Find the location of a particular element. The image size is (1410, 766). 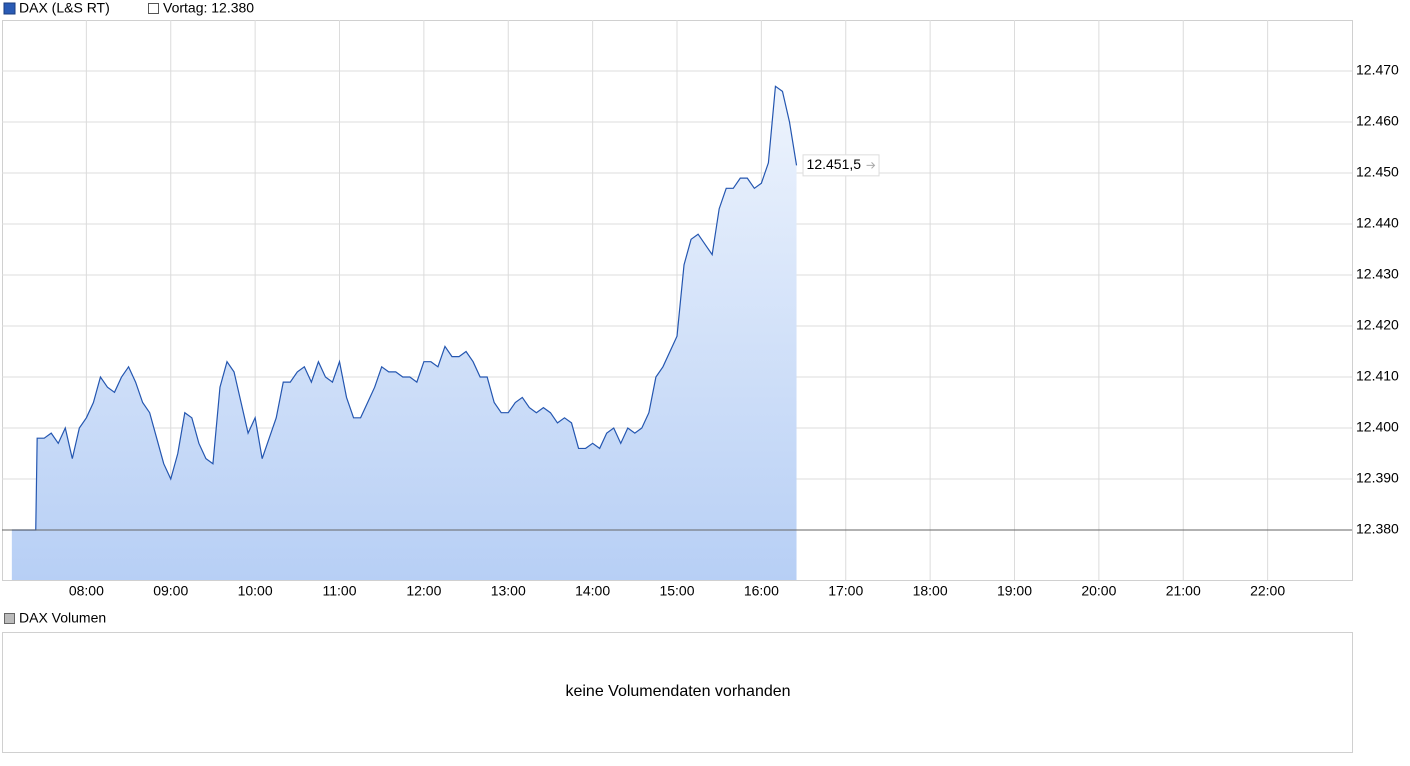

y-tick-label: 12.400 is located at coordinates (1377, 427).